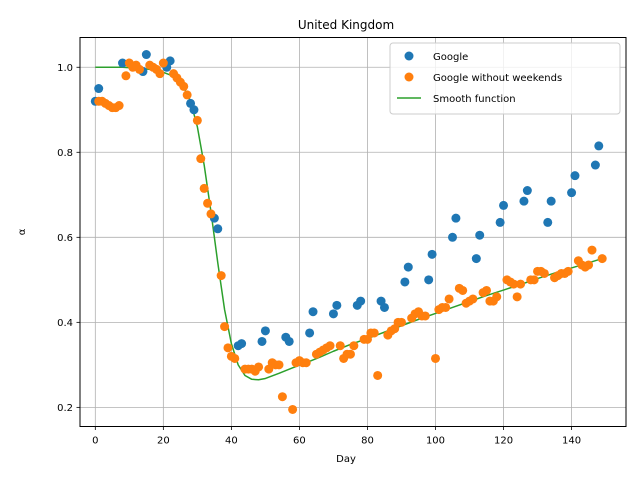 This screenshot has width=640, height=480. I want to click on x-tick-label: 100, so click(435, 441).